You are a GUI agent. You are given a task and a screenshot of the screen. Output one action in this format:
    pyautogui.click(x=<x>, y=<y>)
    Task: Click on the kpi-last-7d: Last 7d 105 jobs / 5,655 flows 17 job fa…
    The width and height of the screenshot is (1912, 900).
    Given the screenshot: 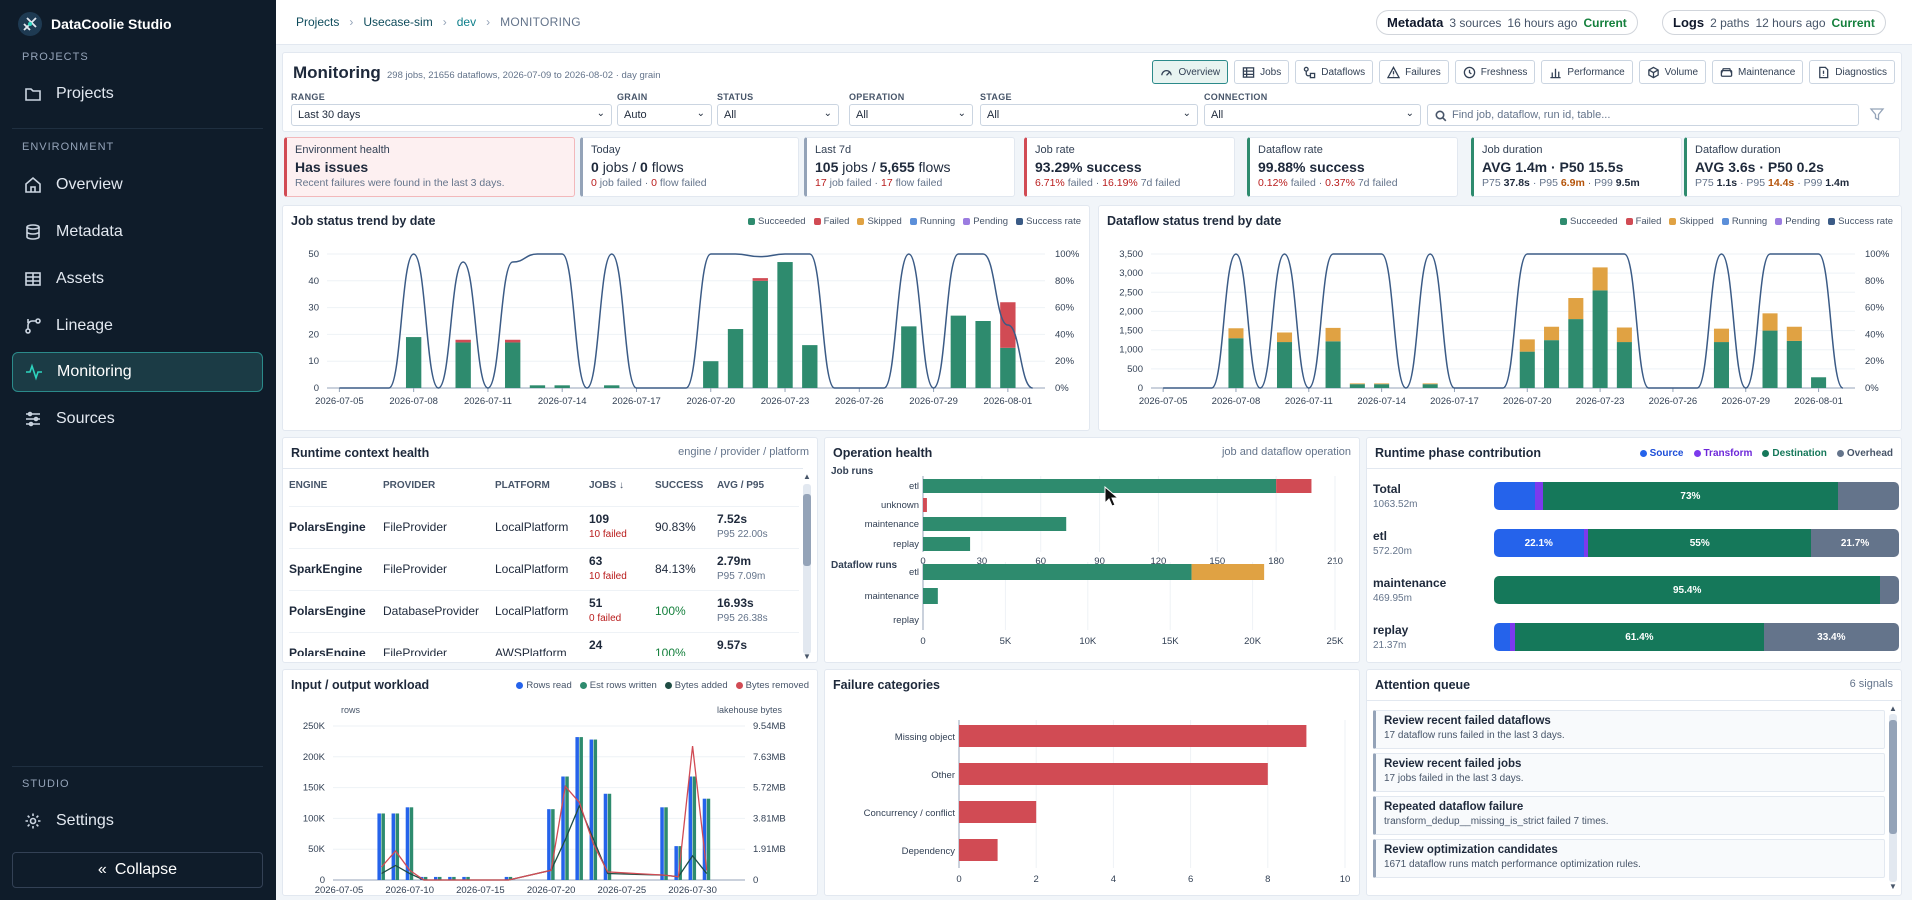 What is the action you would take?
    pyautogui.click(x=909, y=167)
    